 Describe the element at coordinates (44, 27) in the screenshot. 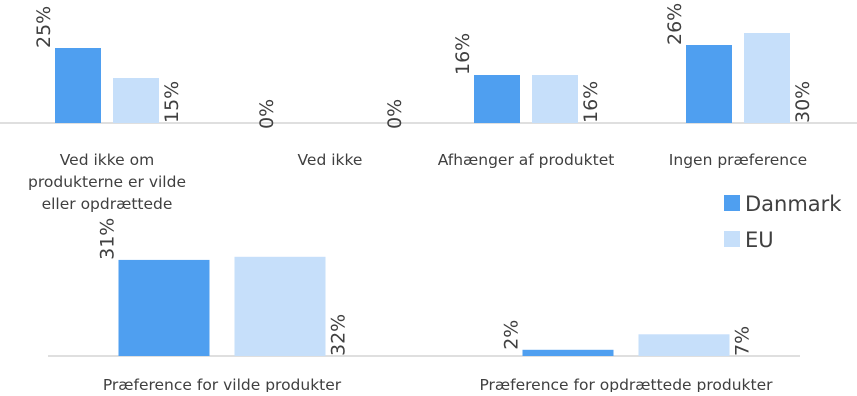

I see `value-label-danmark-0: 25%` at that location.